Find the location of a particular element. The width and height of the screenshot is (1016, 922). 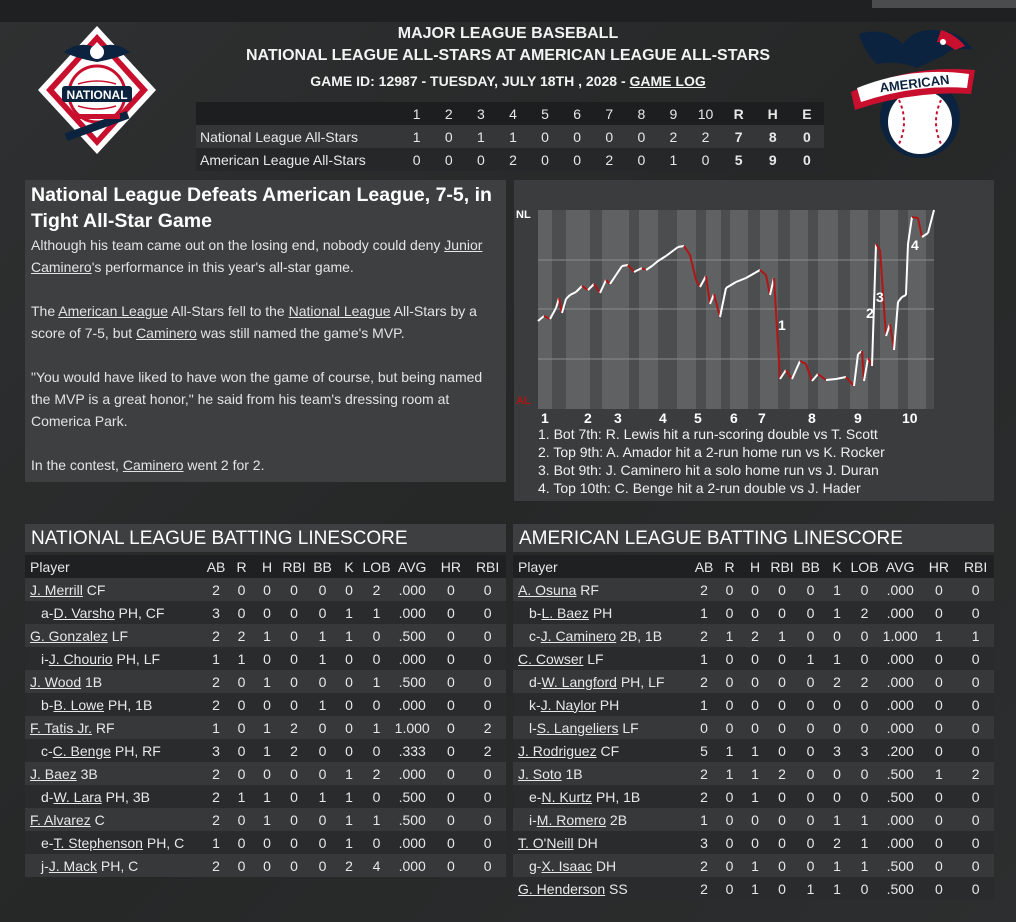

event-marker-4: 4 is located at coordinates (915, 245).